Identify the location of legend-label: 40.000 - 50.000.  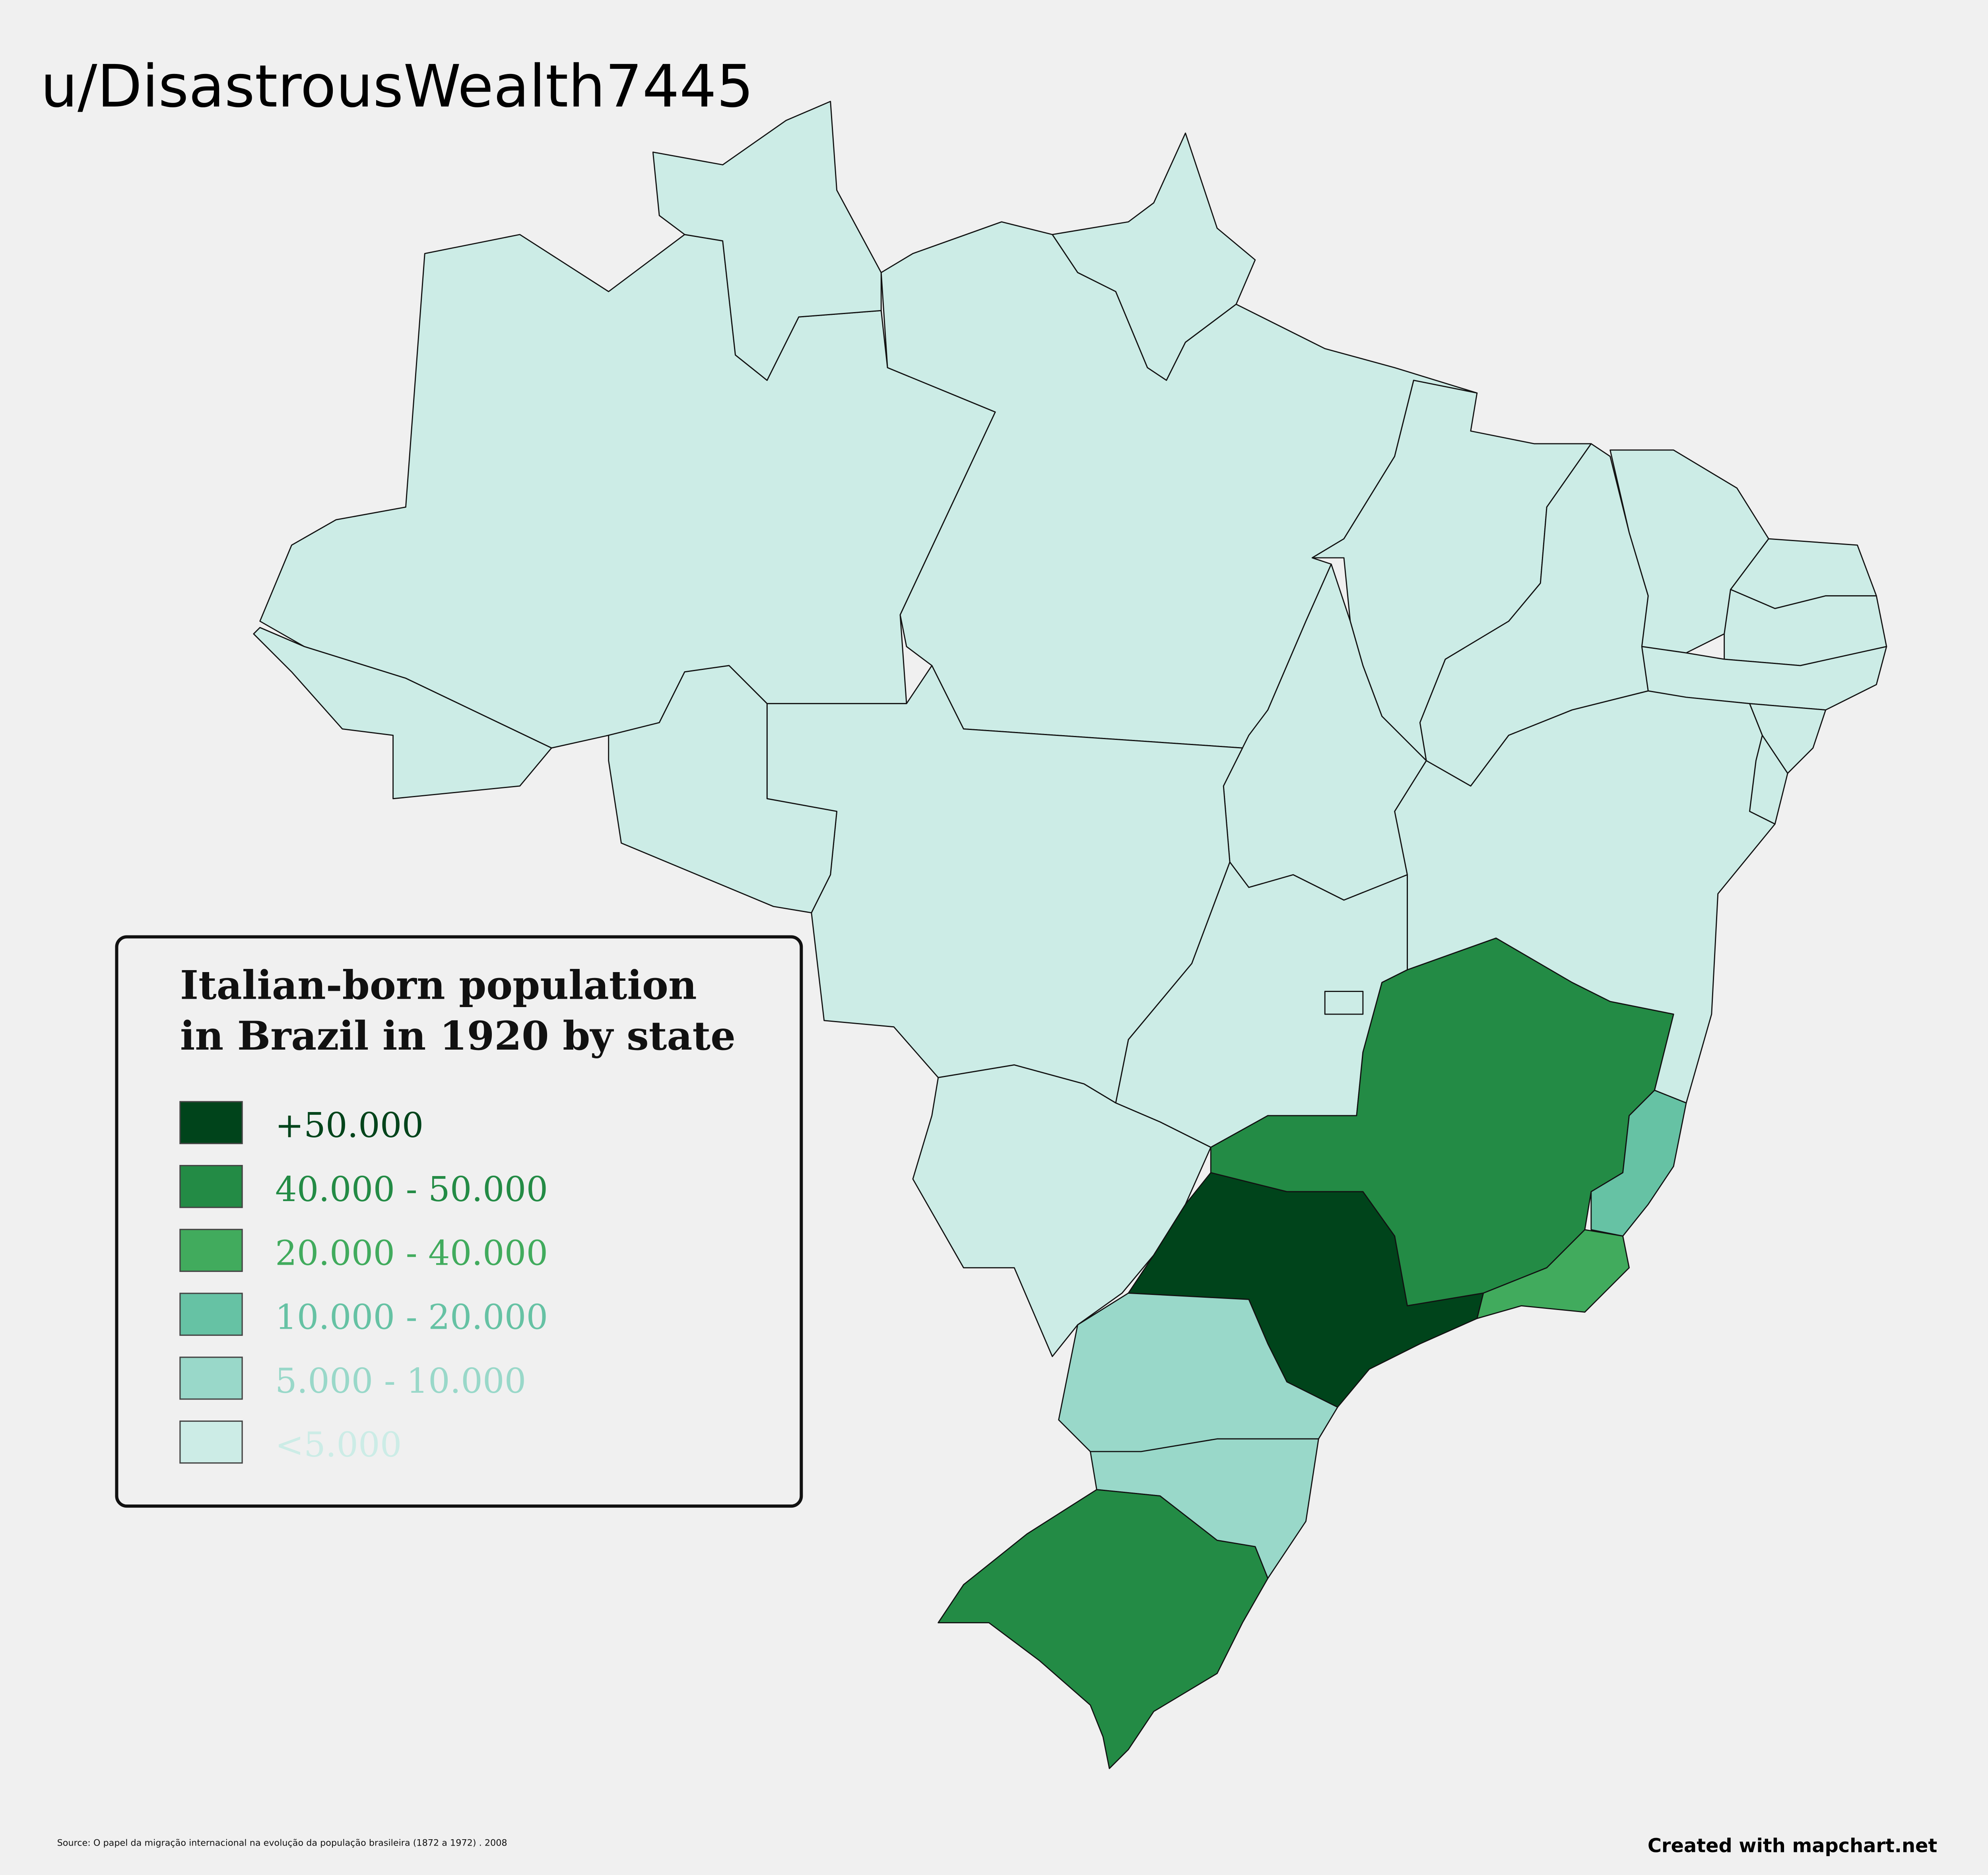
(411, 1189).